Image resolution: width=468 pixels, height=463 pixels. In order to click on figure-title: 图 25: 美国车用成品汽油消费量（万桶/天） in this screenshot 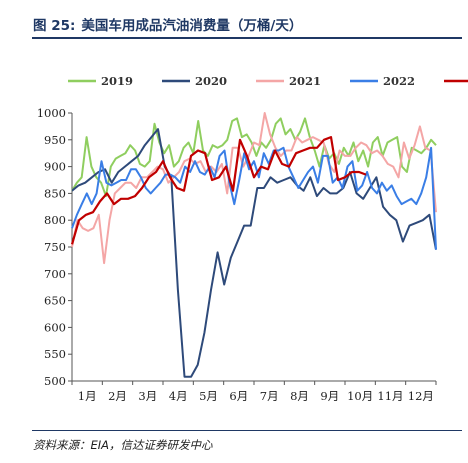, I will do `click(167, 24)`.